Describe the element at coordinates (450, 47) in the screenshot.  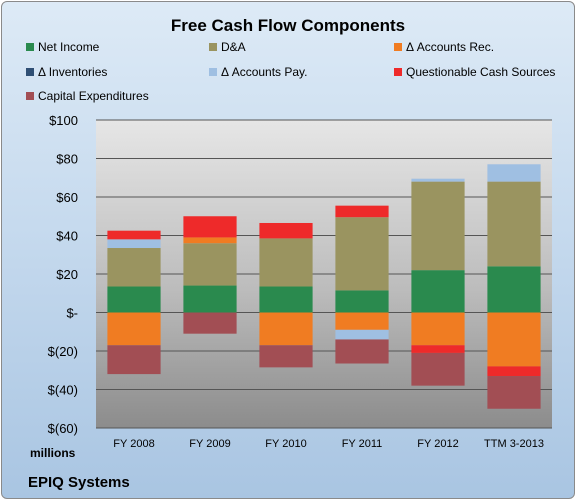
I see `legend-label: Δ Accounts Rec.` at that location.